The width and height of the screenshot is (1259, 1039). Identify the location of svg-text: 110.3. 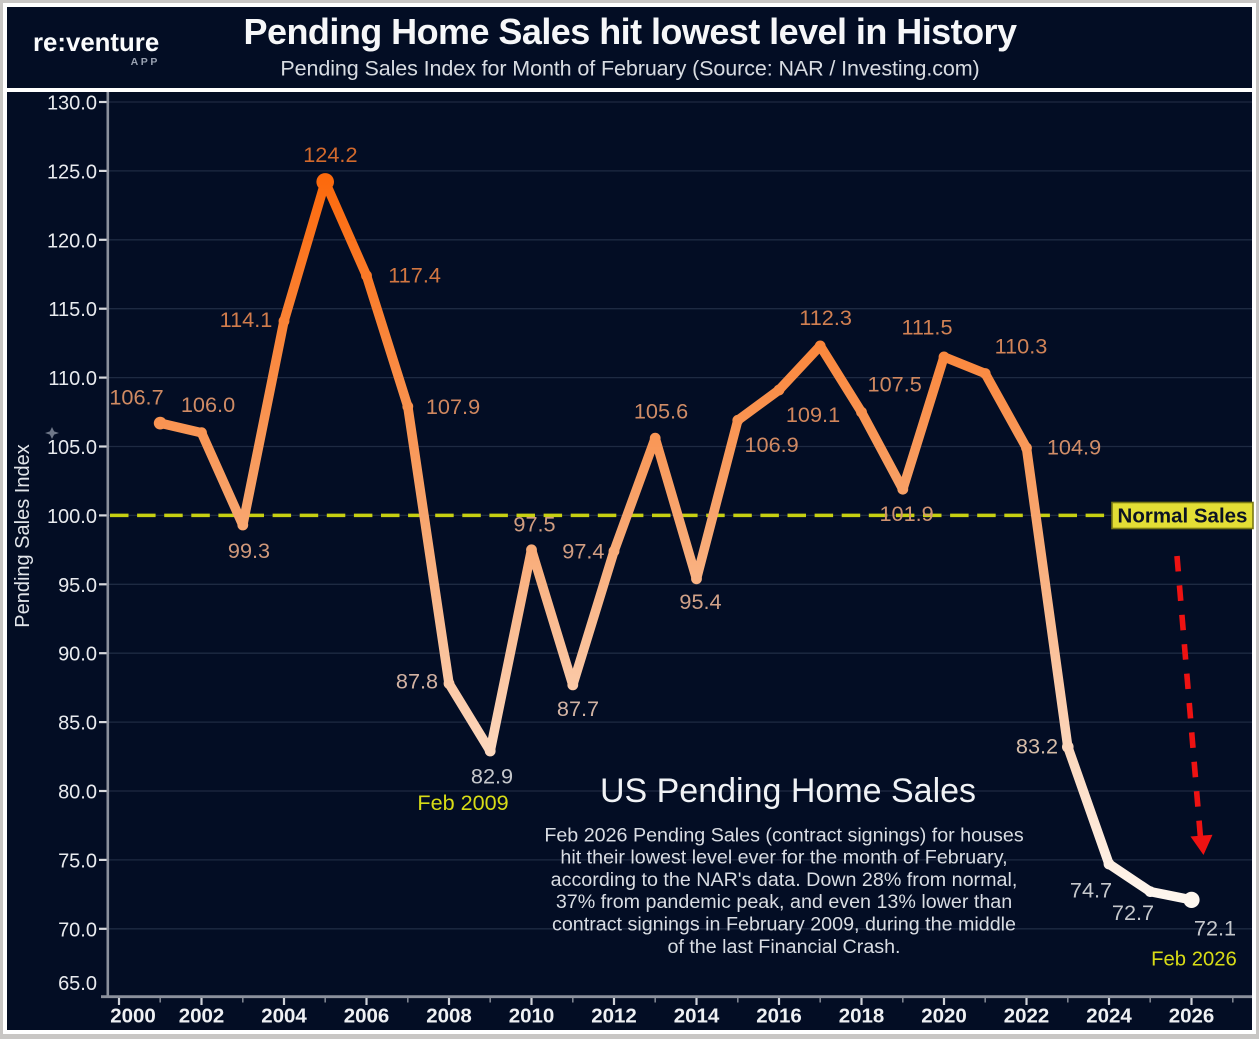
(1021, 346).